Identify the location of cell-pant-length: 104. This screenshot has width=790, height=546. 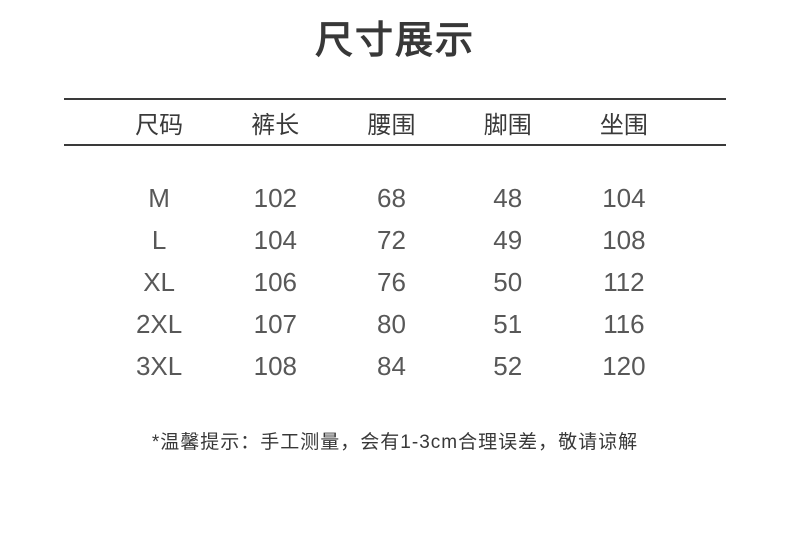
(275, 239).